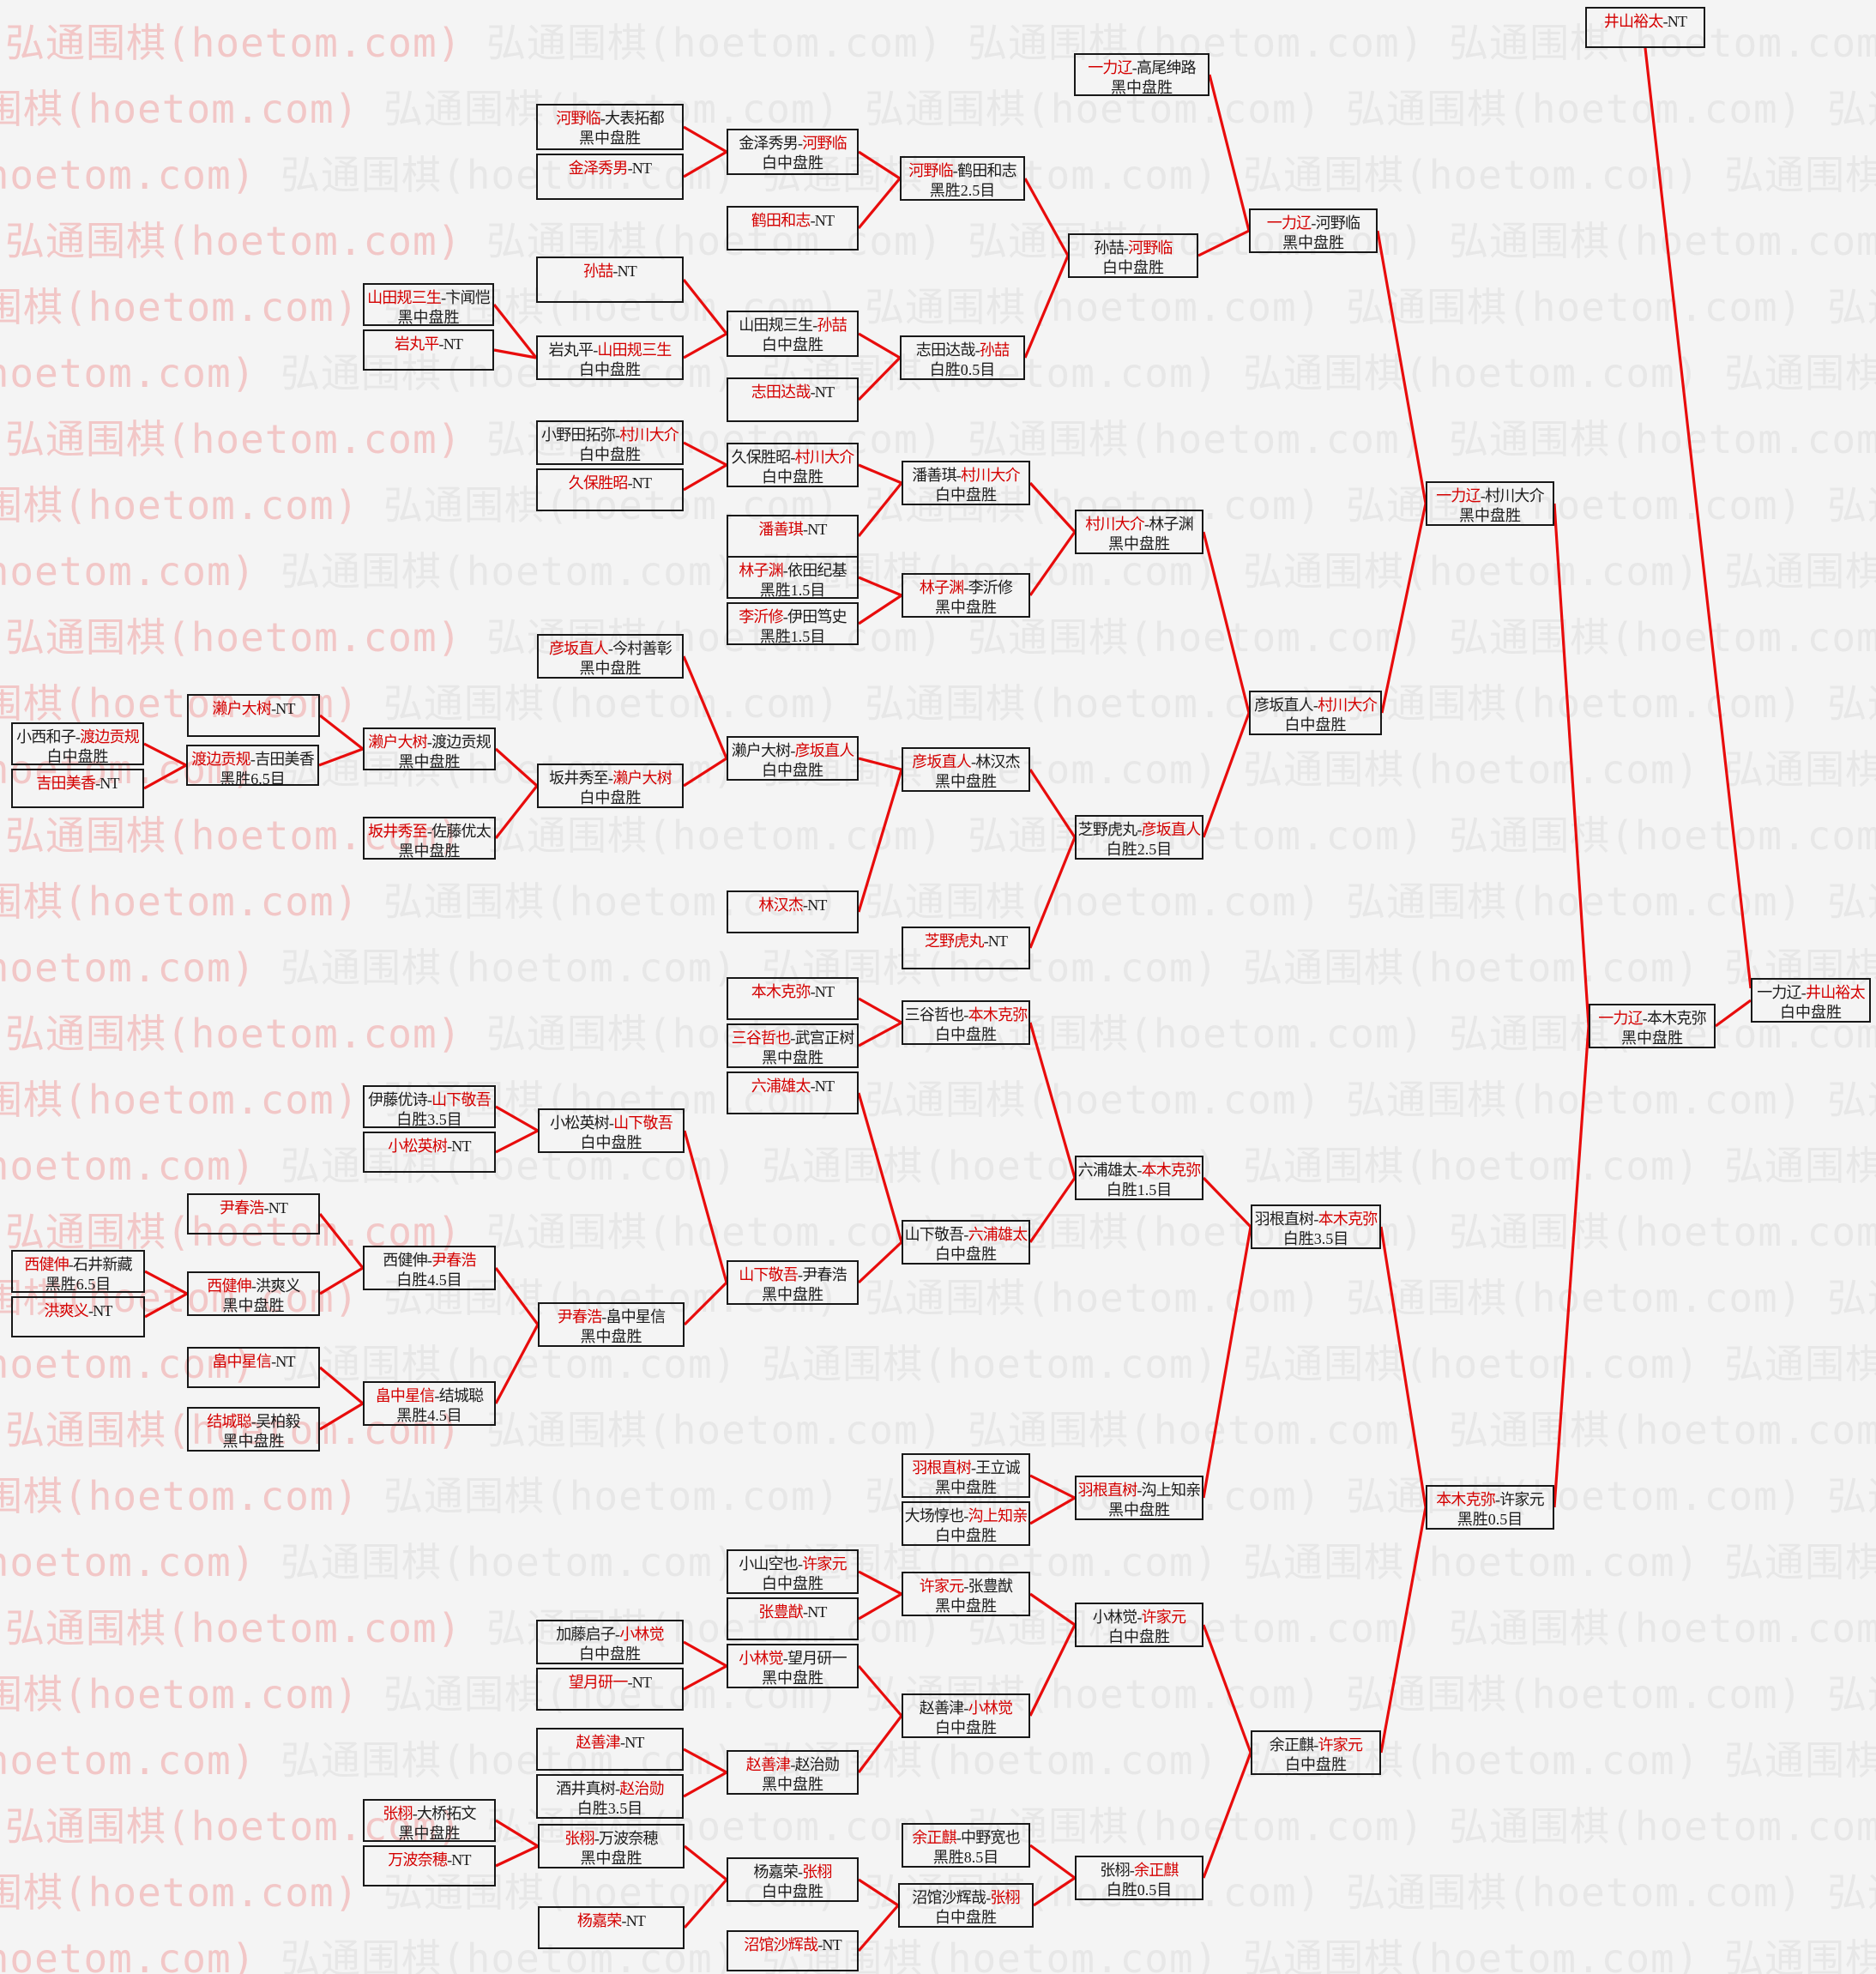  What do you see at coordinates (930, 170) in the screenshot?
I see `player1-name: 河野临` at bounding box center [930, 170].